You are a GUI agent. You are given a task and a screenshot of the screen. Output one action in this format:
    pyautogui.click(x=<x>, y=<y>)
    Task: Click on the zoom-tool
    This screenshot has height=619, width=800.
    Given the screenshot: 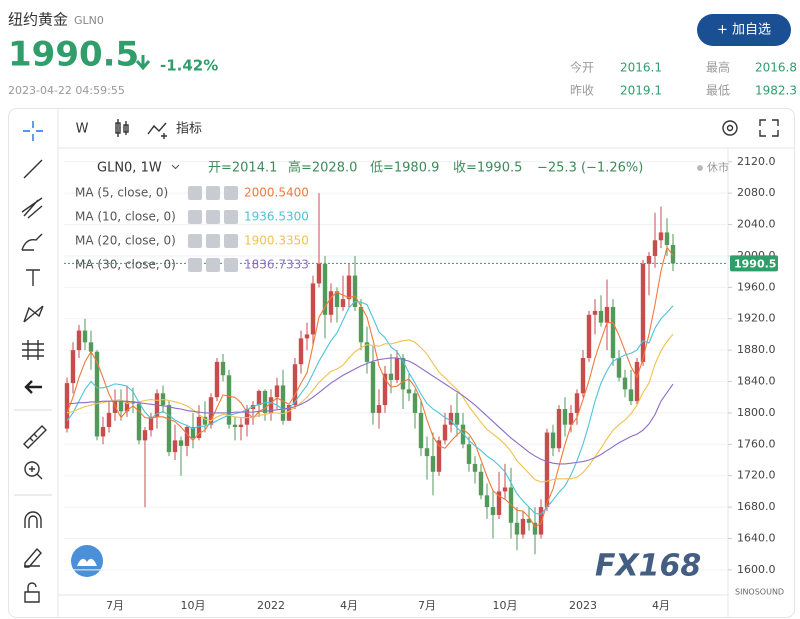 What is the action you would take?
    pyautogui.click(x=32, y=469)
    